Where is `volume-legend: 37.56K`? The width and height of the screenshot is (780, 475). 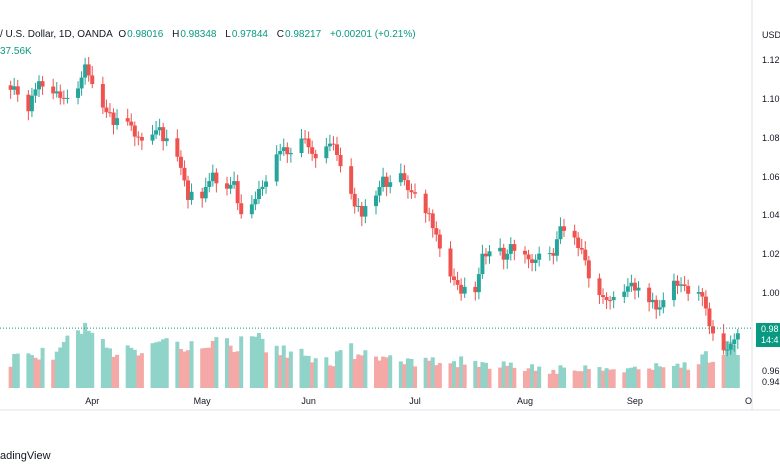
volume-legend: 37.56K is located at coordinates (16, 51).